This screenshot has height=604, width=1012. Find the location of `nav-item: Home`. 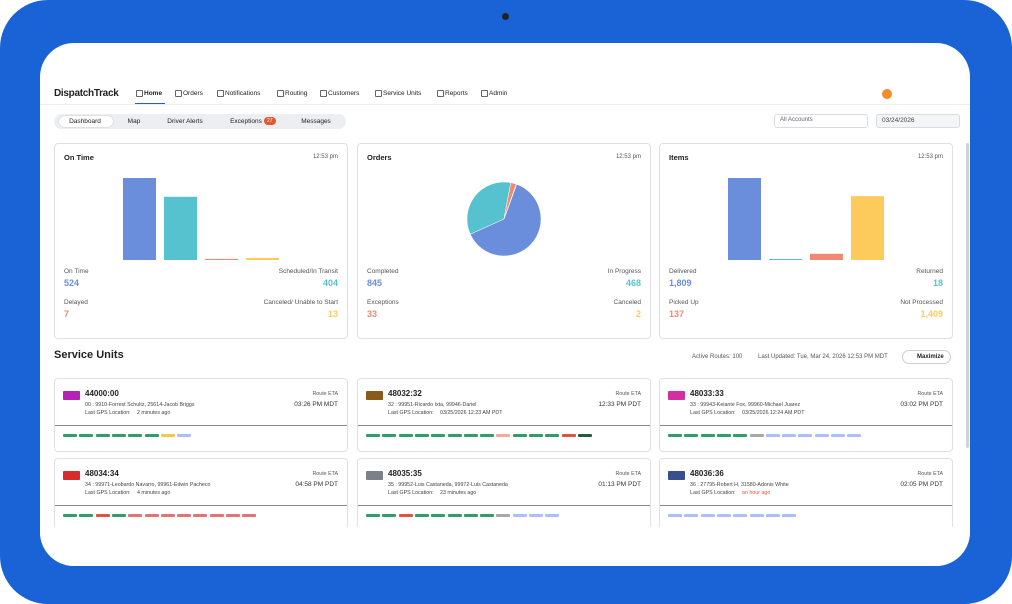

nav-item: Home is located at coordinates (153, 93).